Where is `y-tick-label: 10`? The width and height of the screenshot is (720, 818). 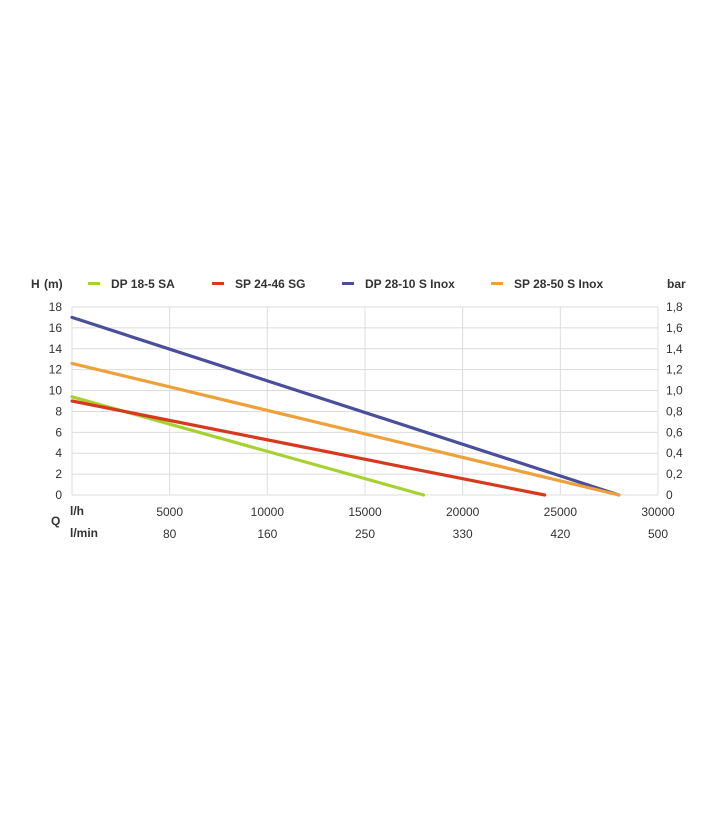 y-tick-label: 10 is located at coordinates (56, 391).